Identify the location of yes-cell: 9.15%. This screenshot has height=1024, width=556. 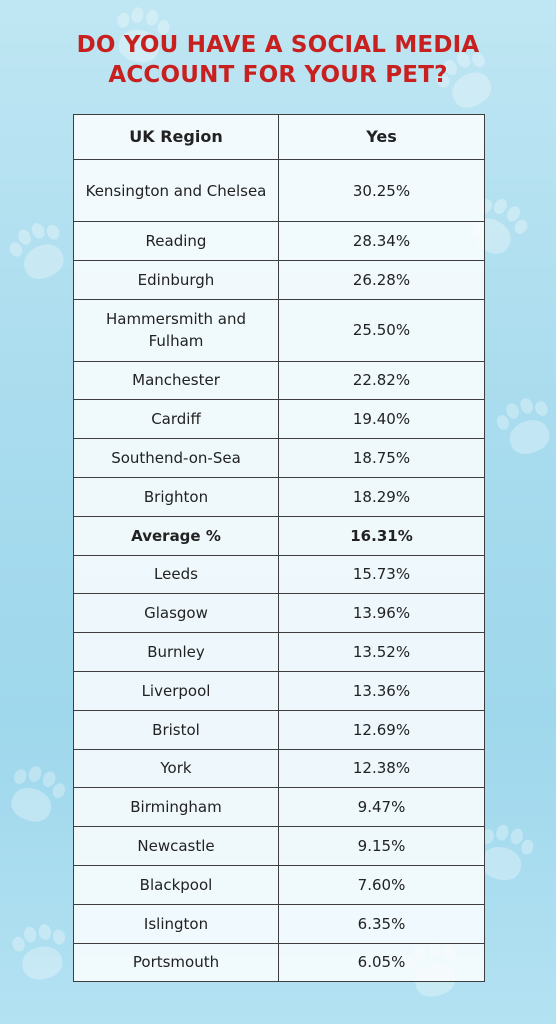
(381, 846).